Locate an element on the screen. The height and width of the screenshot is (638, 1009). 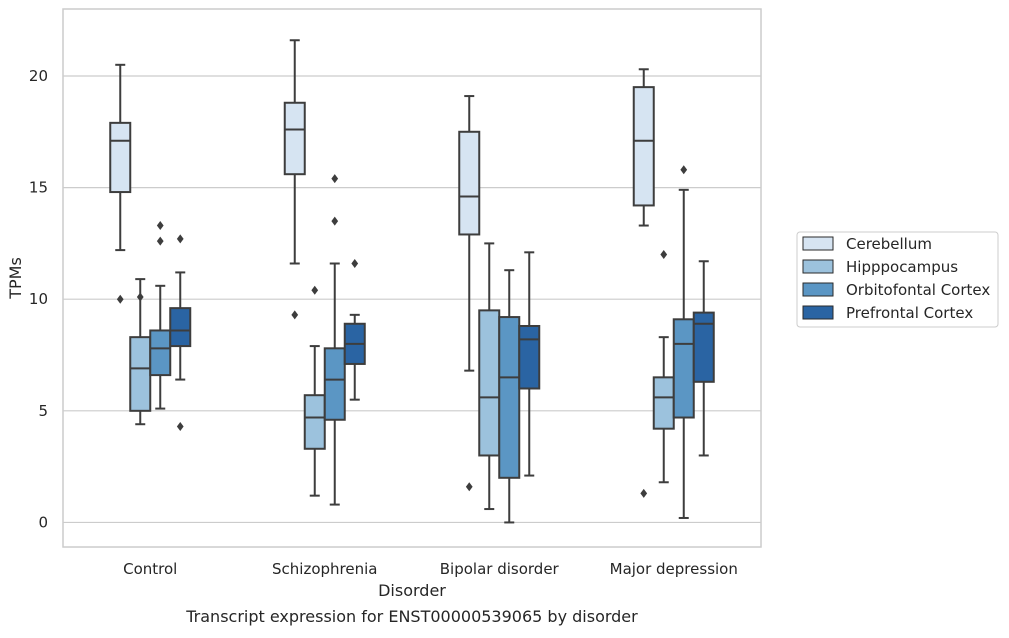
y-tick-label: 20 is located at coordinates (38, 76).